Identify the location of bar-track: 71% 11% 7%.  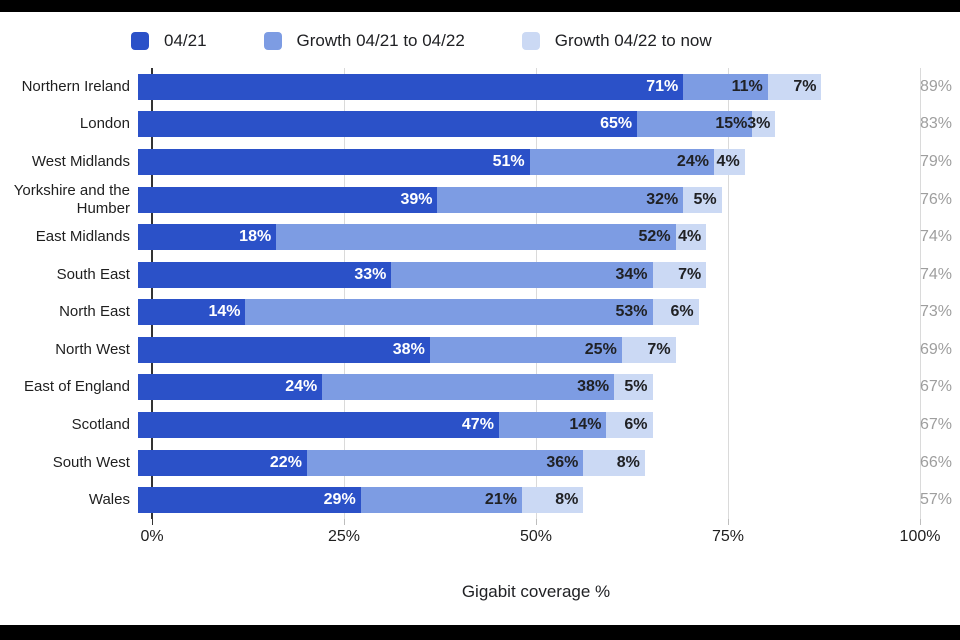
(521, 86).